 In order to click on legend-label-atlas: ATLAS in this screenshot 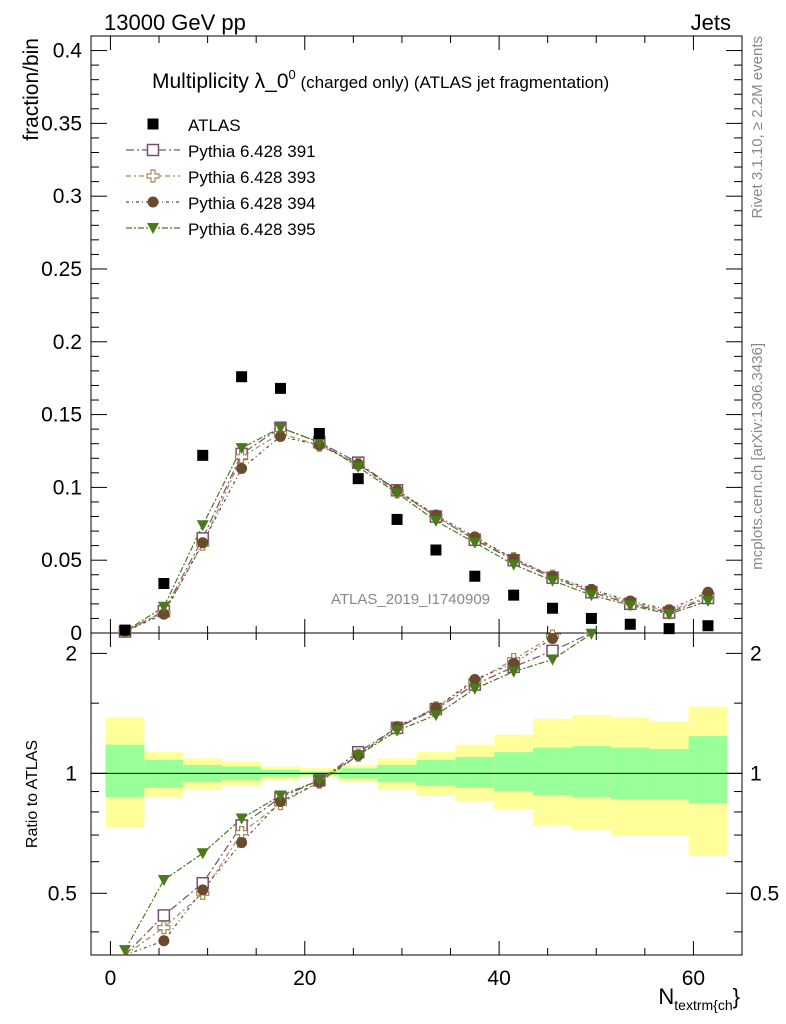, I will do `click(214, 125)`.